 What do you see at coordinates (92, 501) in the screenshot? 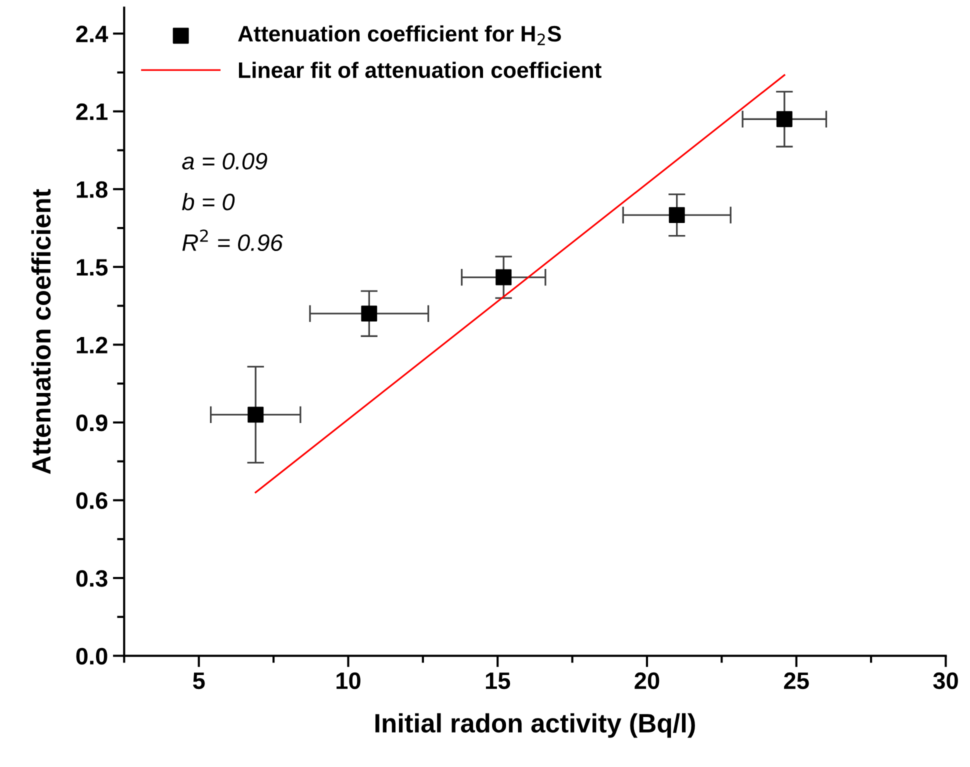
I see `y-tick-label: 0.6` at bounding box center [92, 501].